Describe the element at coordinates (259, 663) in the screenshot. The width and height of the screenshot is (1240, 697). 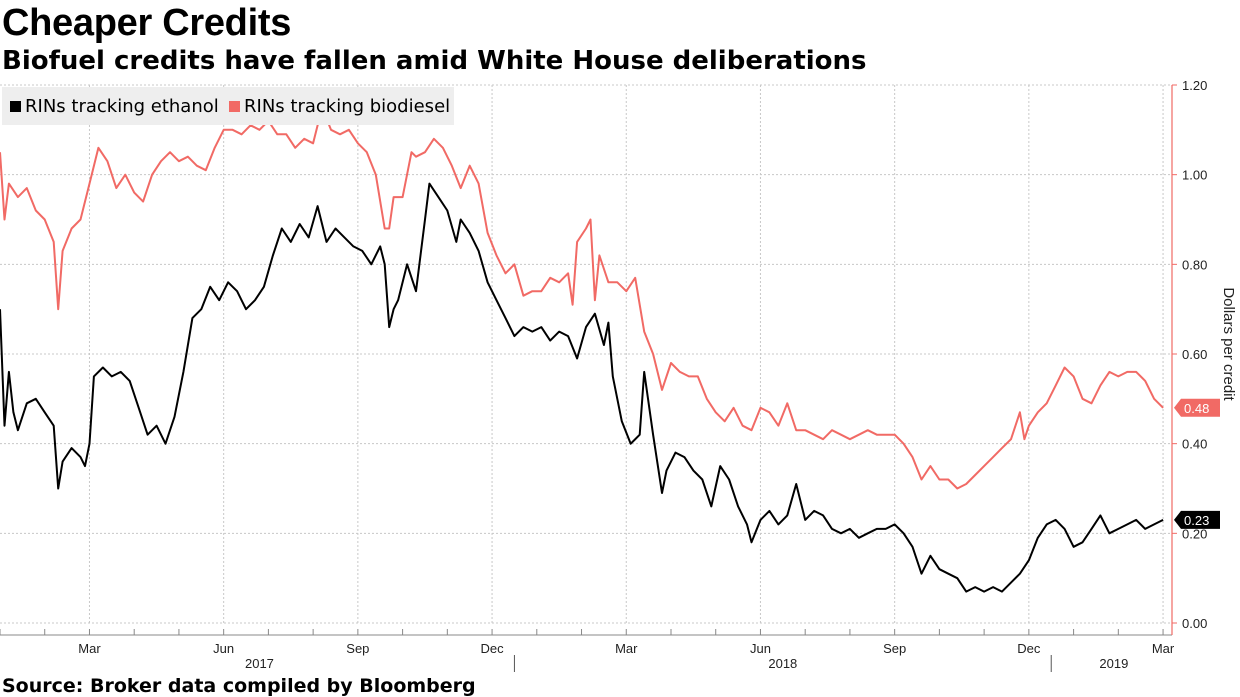
I see `year-label: 2017` at that location.